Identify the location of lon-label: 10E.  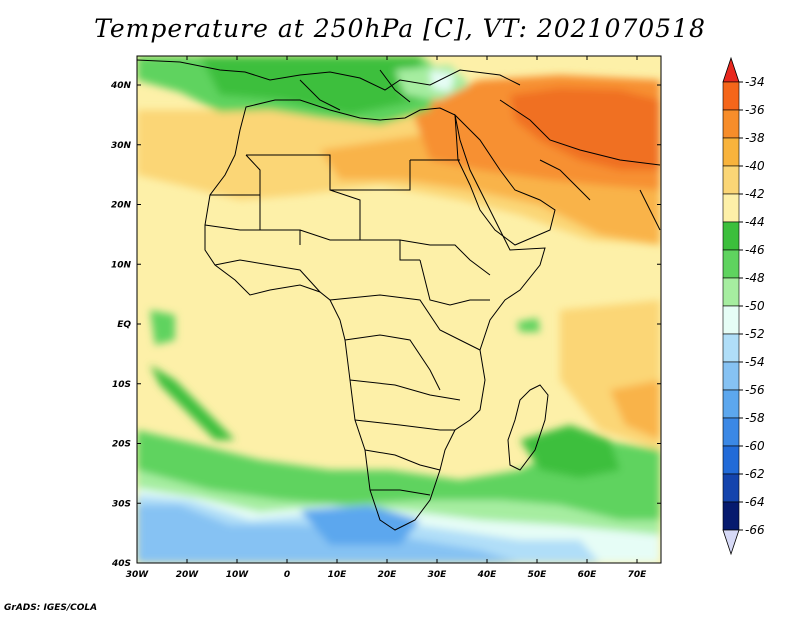
(338, 575).